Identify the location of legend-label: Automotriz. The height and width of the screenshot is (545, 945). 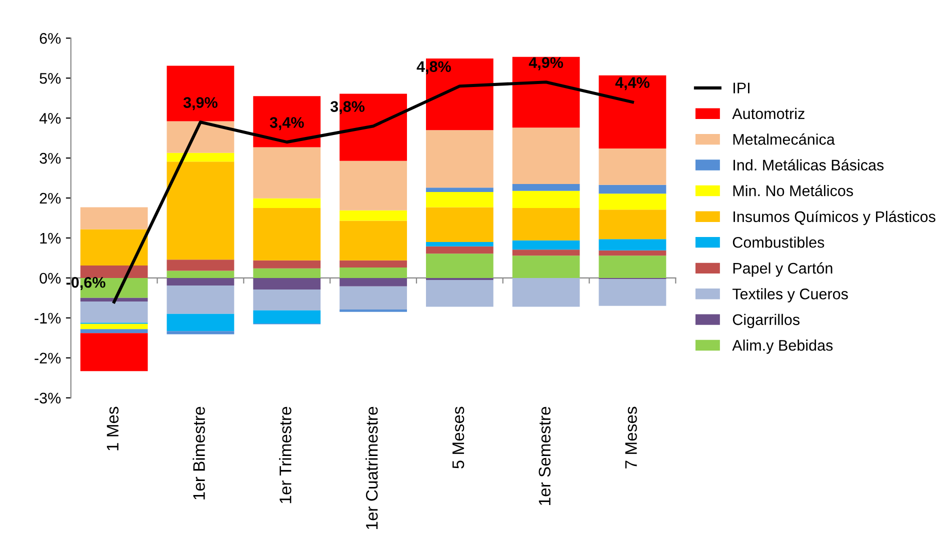
(768, 114).